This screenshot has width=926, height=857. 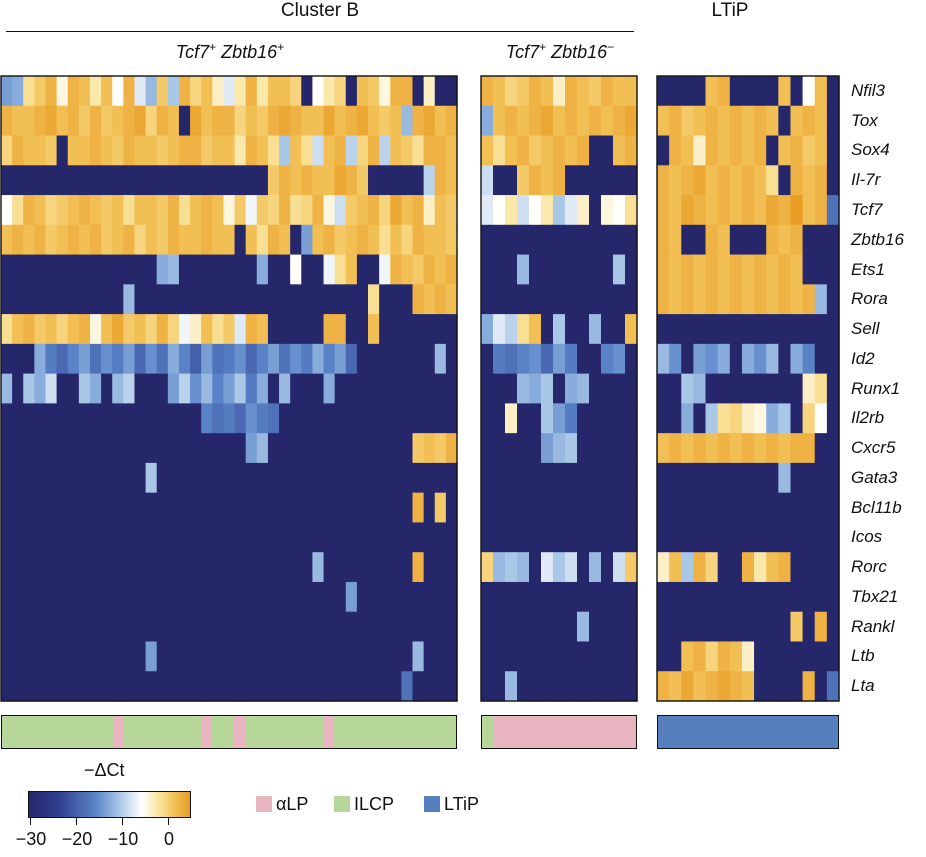 I want to click on gene-label: Tcf7, so click(x=867, y=209).